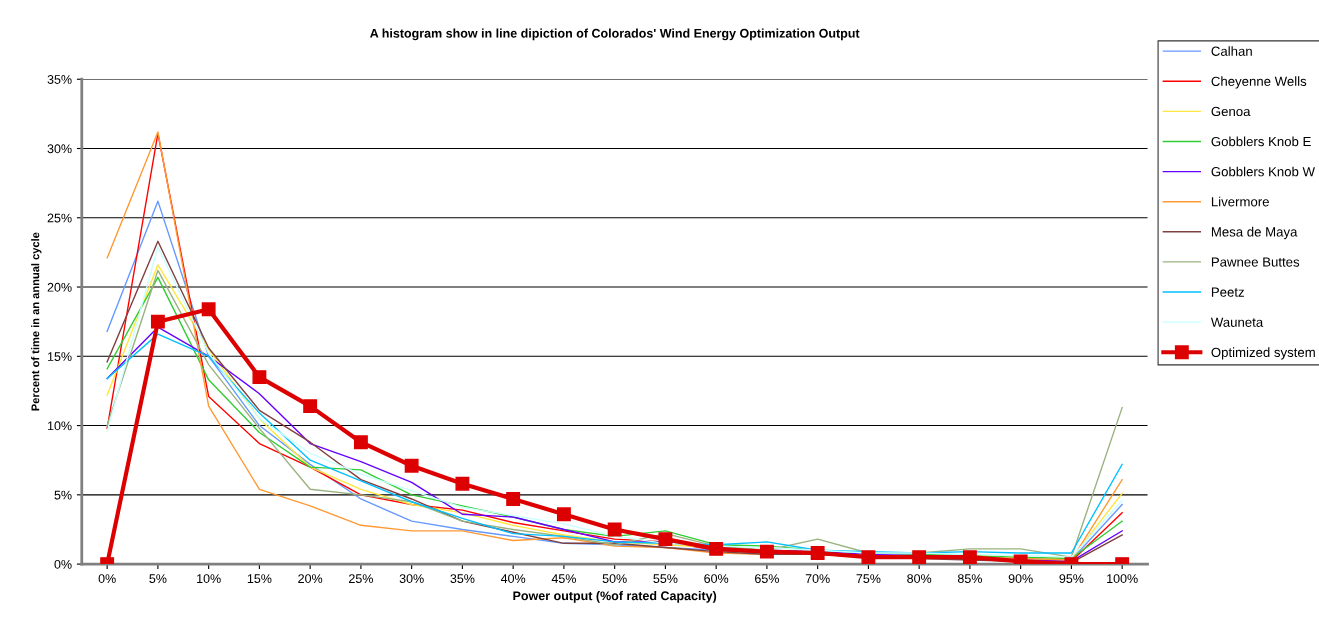 The image size is (1319, 624). Describe the element at coordinates (1231, 111) in the screenshot. I see `legend-label: Genoa` at that location.